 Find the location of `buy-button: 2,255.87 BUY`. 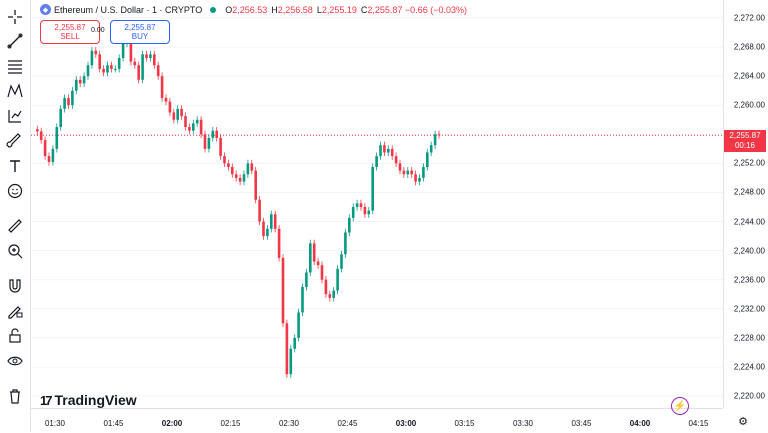

buy-button: 2,255.87 BUY is located at coordinates (140, 32).